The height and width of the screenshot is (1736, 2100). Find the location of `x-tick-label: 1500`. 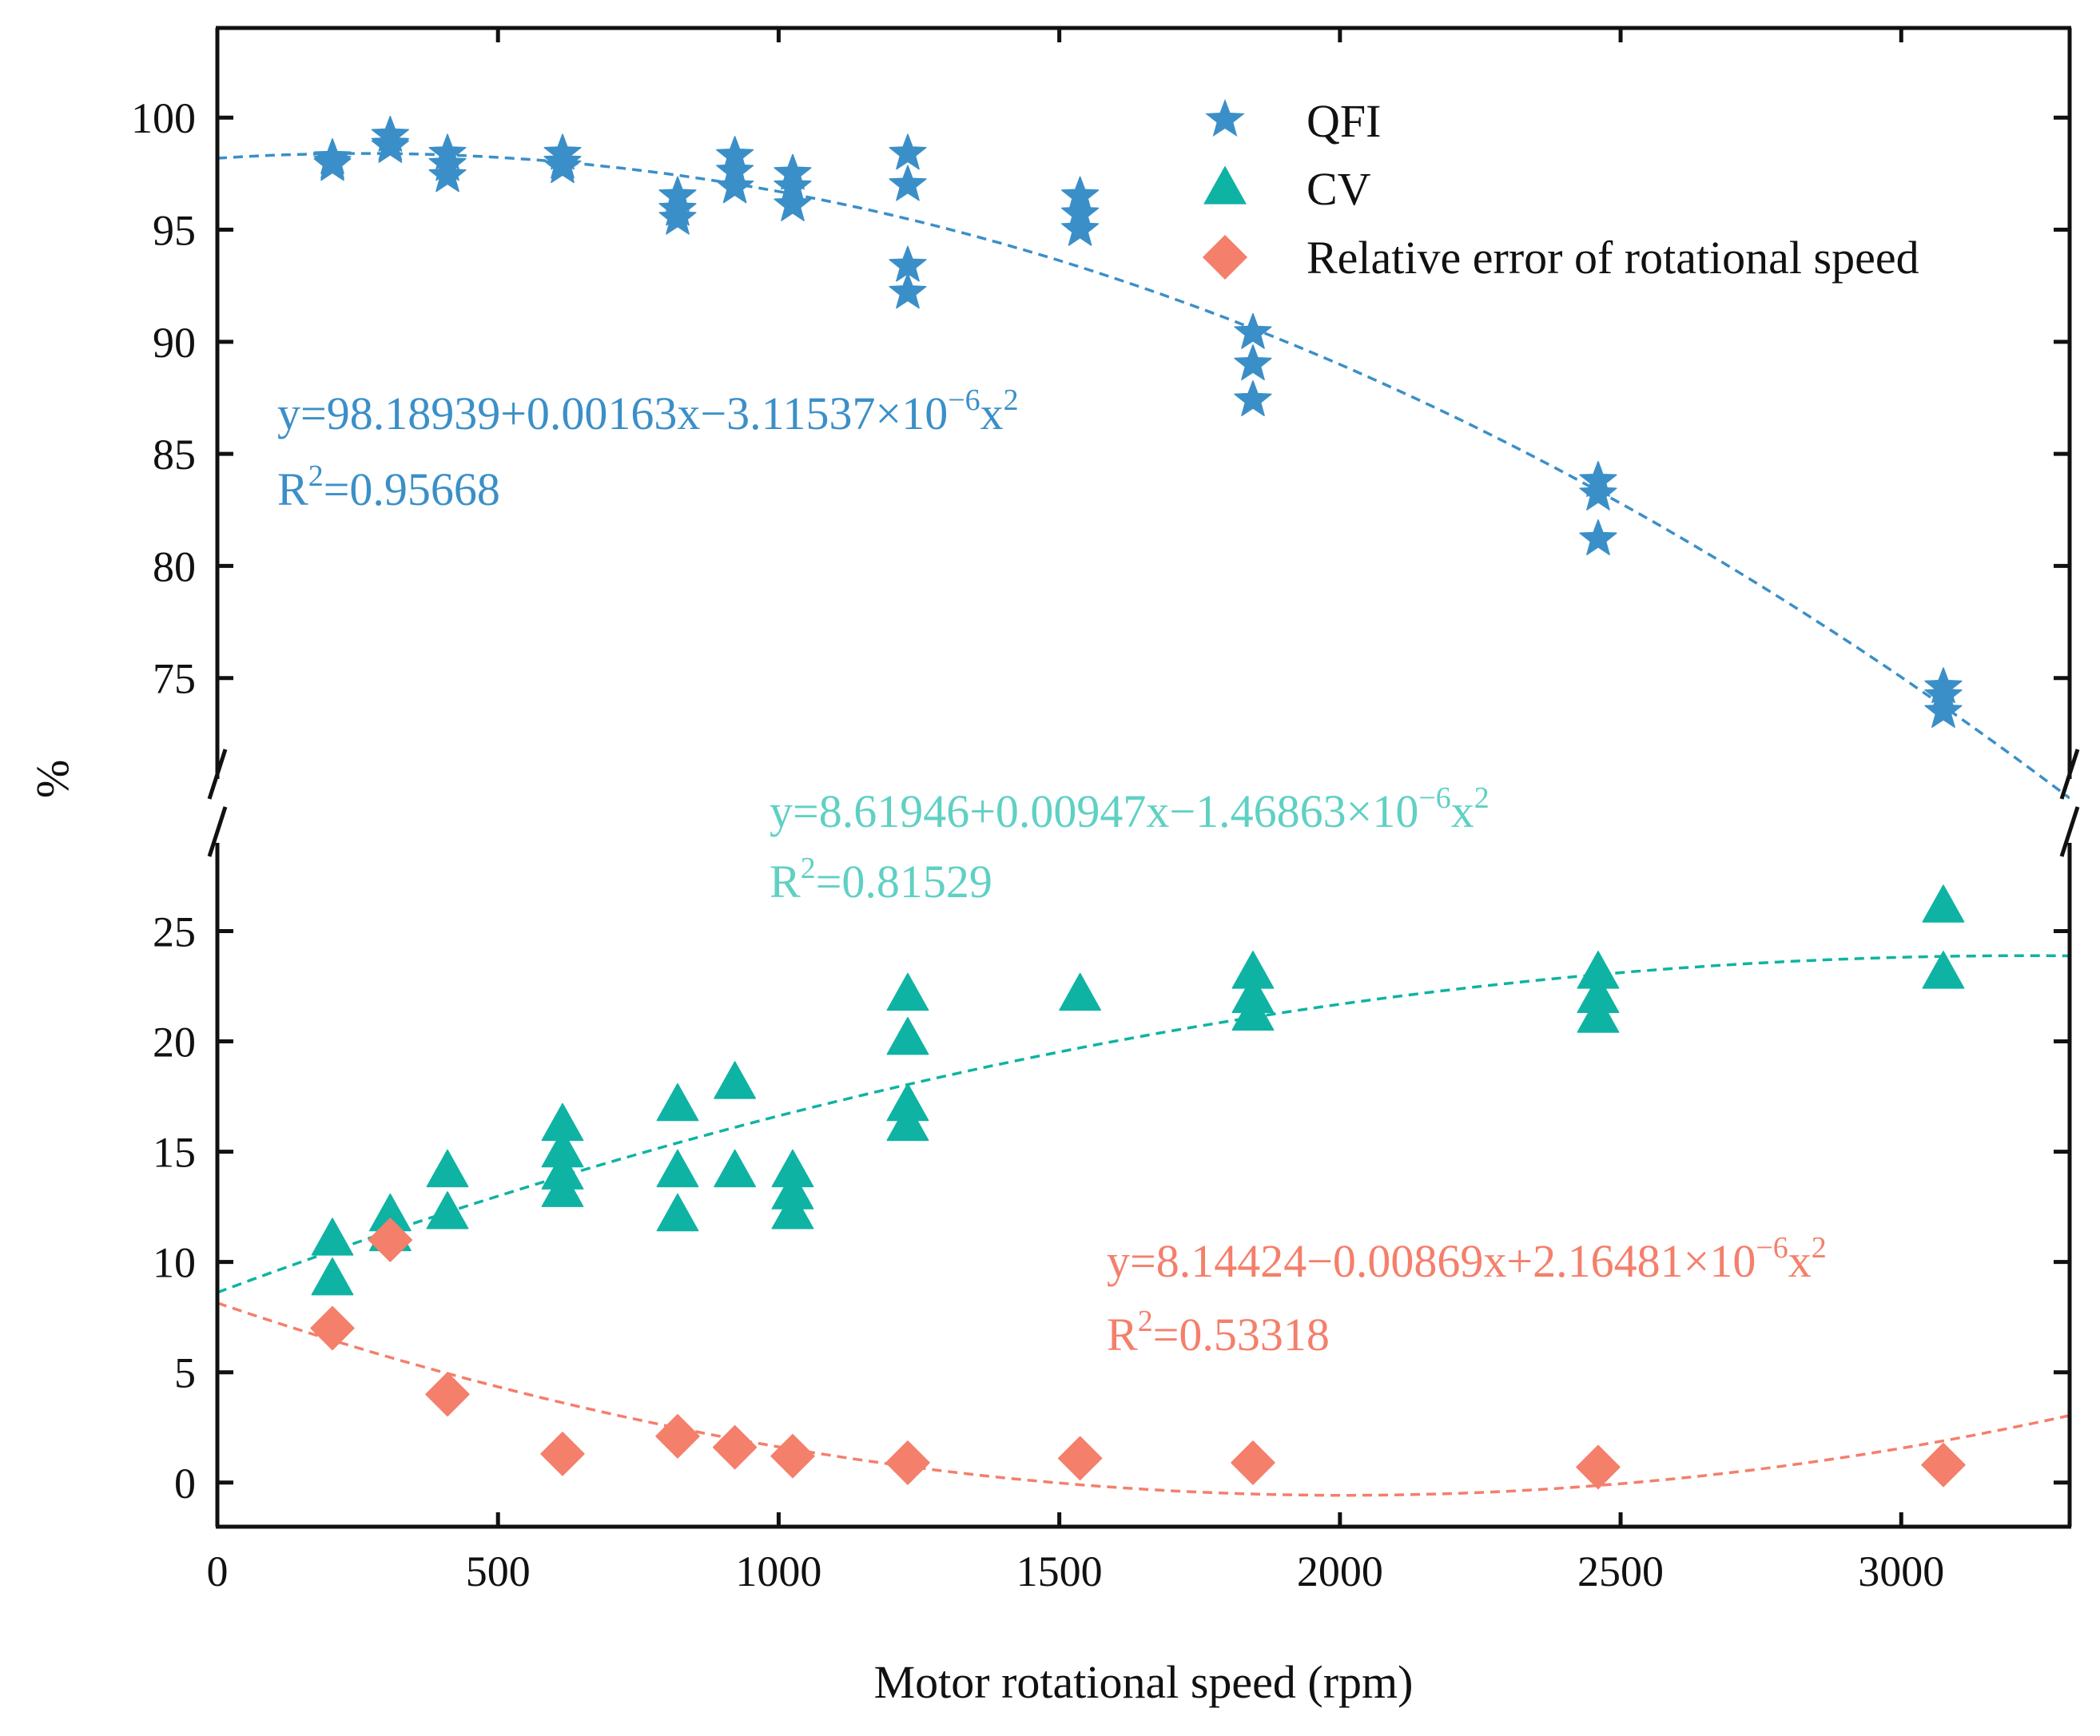

x-tick-label: 1500 is located at coordinates (1059, 1571).